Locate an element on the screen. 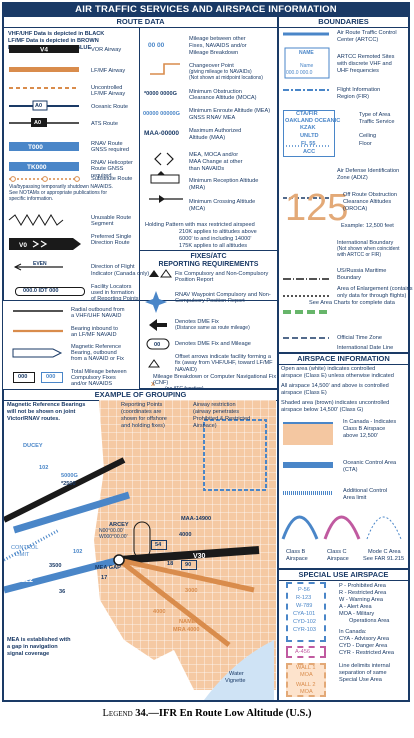 This screenshot has height=738, width=414. moca-label-2: Clearance Altitude (MOCA) is located at coordinates (223, 98).